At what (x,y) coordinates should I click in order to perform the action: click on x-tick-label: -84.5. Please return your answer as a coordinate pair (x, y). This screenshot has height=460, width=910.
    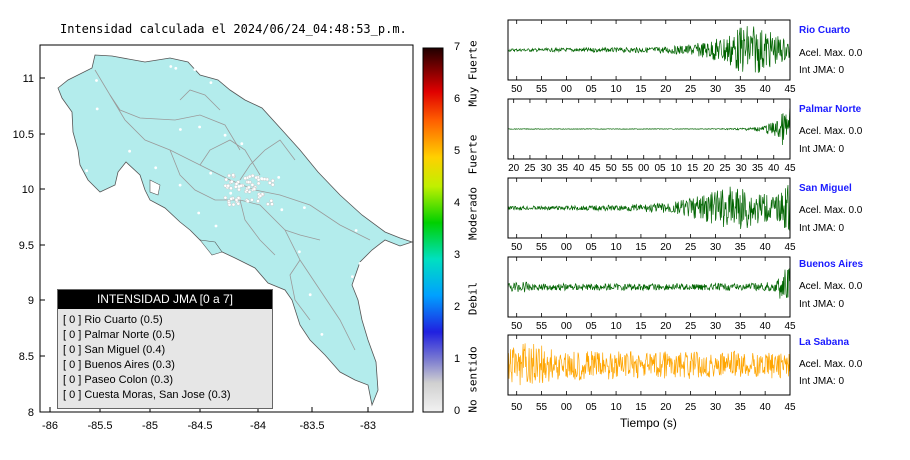
    Looking at the image, I should click on (199, 426).